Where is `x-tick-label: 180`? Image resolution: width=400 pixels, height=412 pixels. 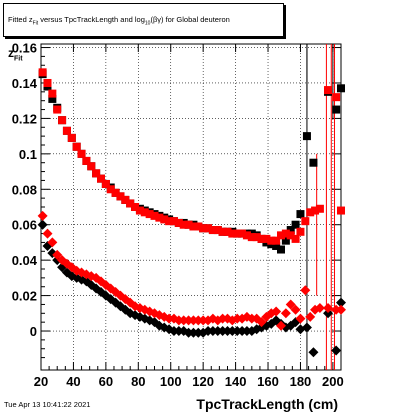 x-tick-label: 180 is located at coordinates (301, 381).